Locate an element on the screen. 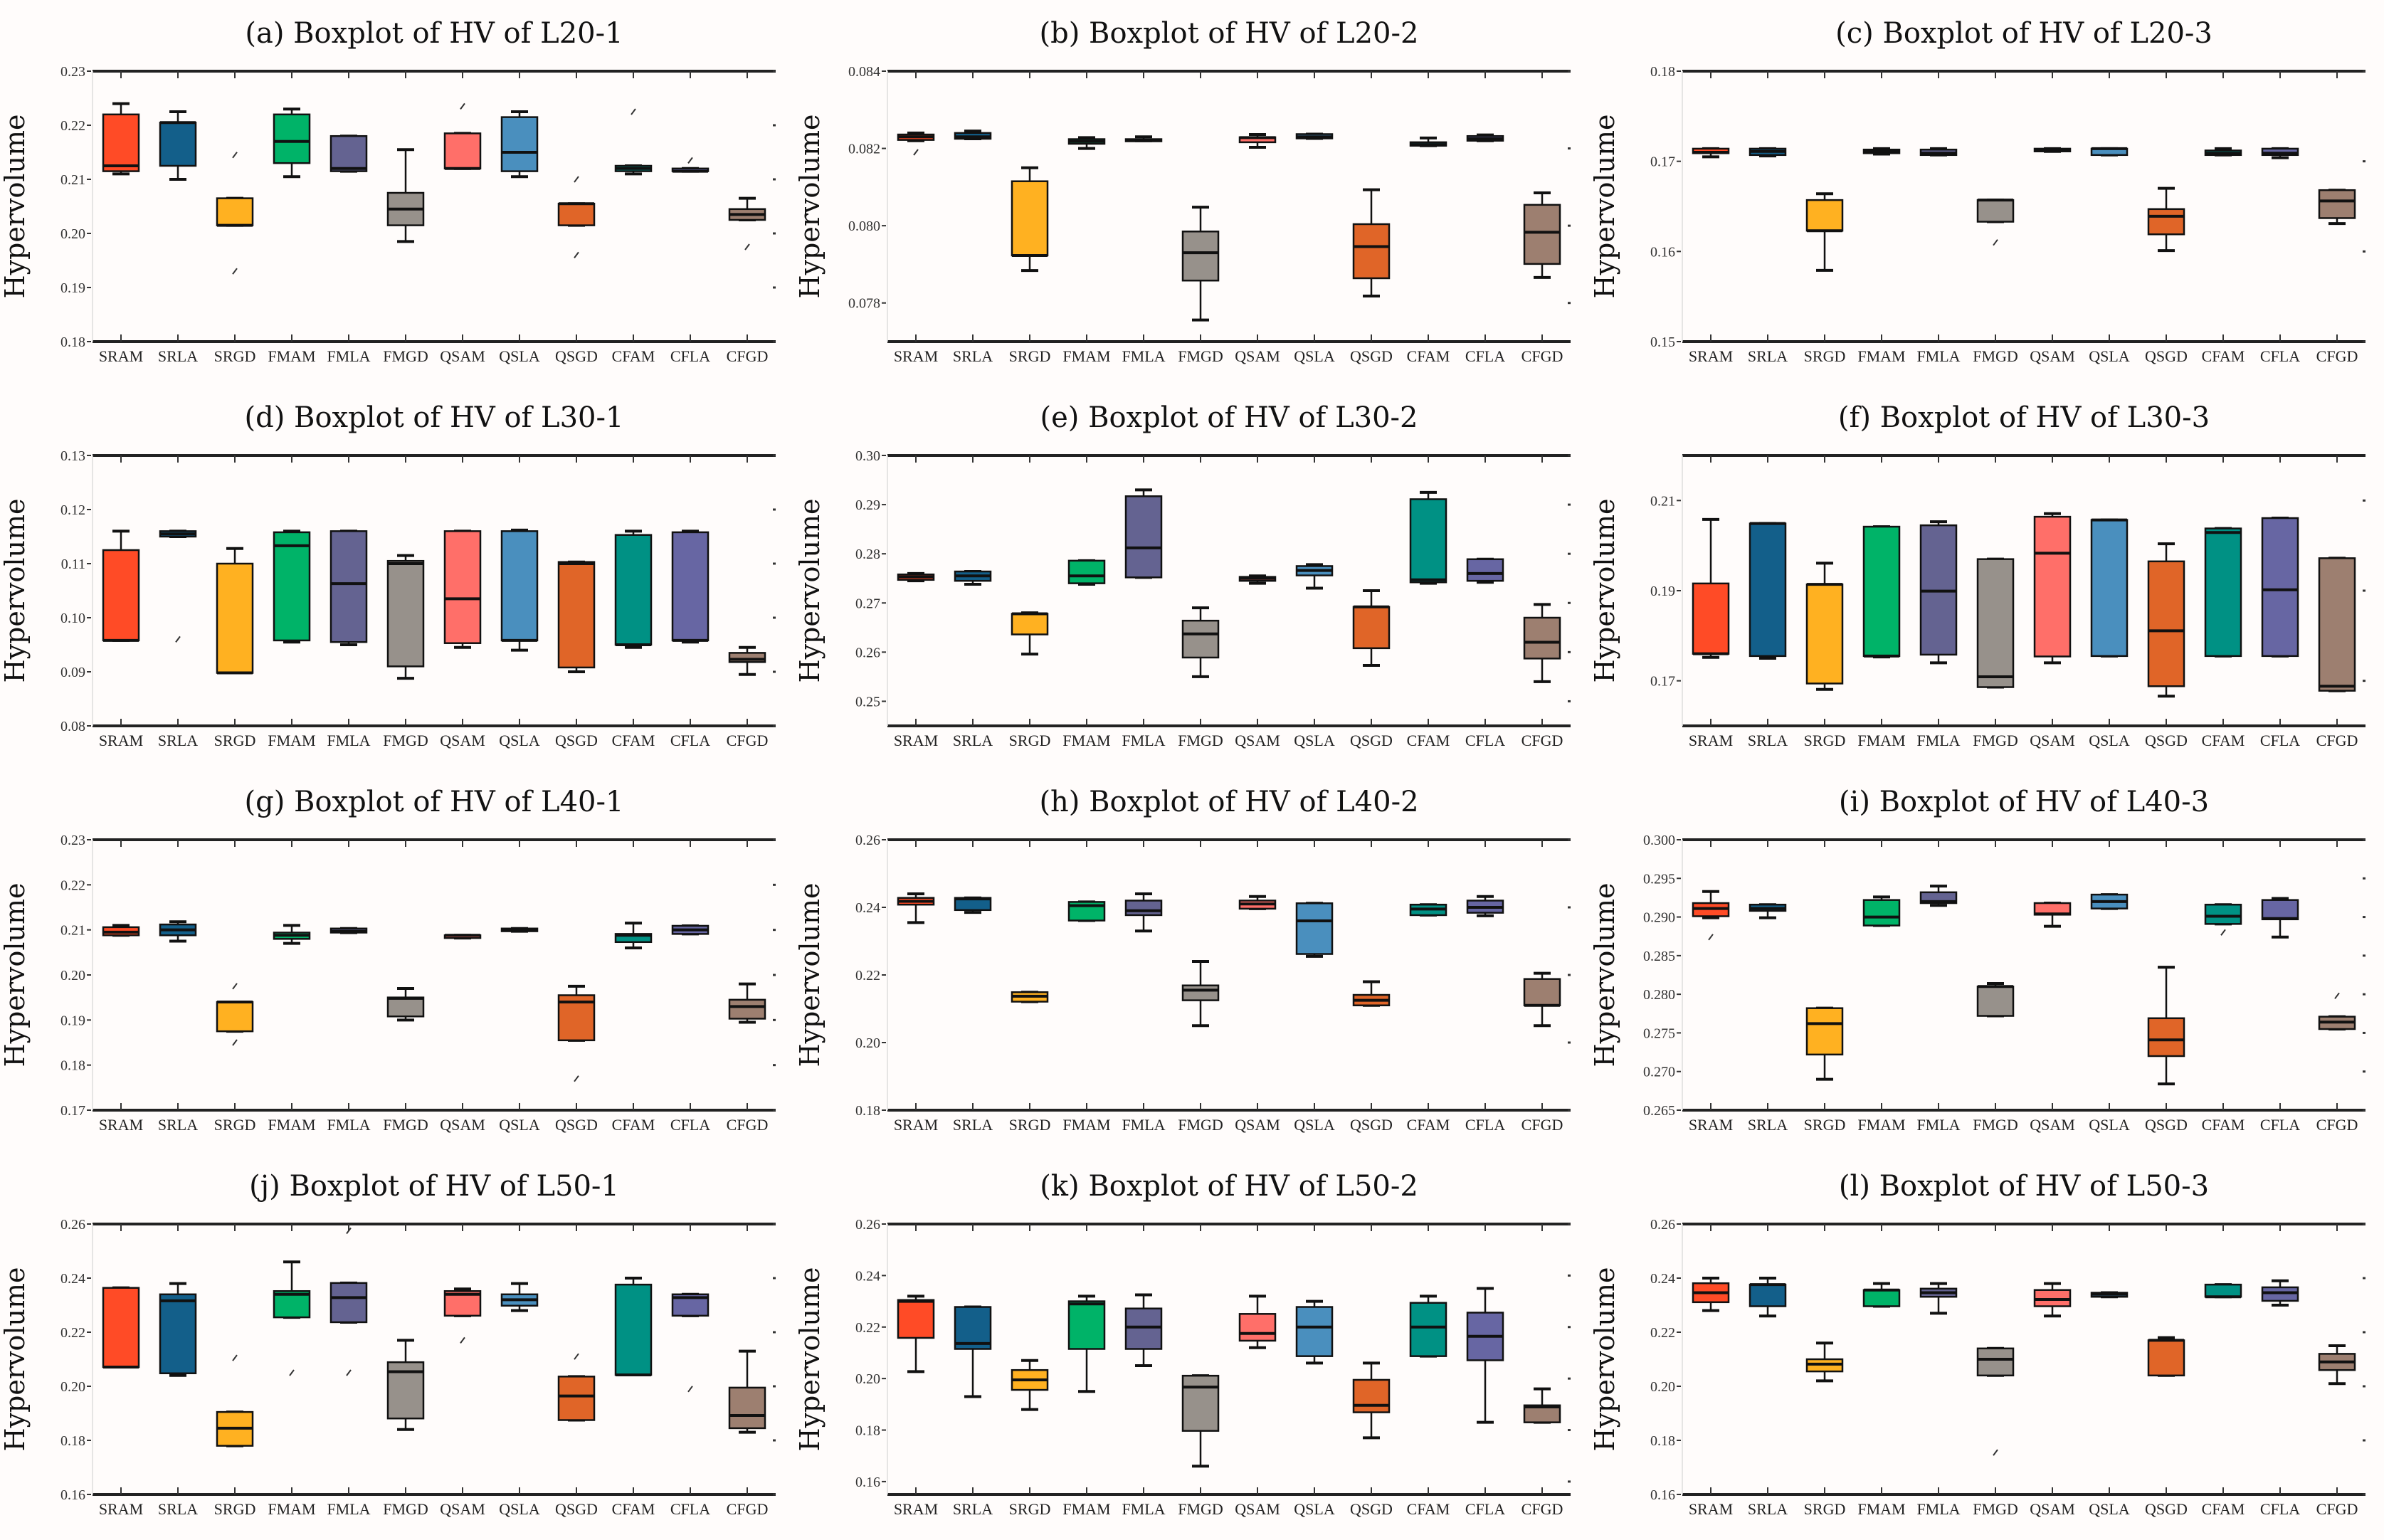 This screenshot has width=2384, height=1540. y-tick-label: 0.29 is located at coordinates (867, 505).